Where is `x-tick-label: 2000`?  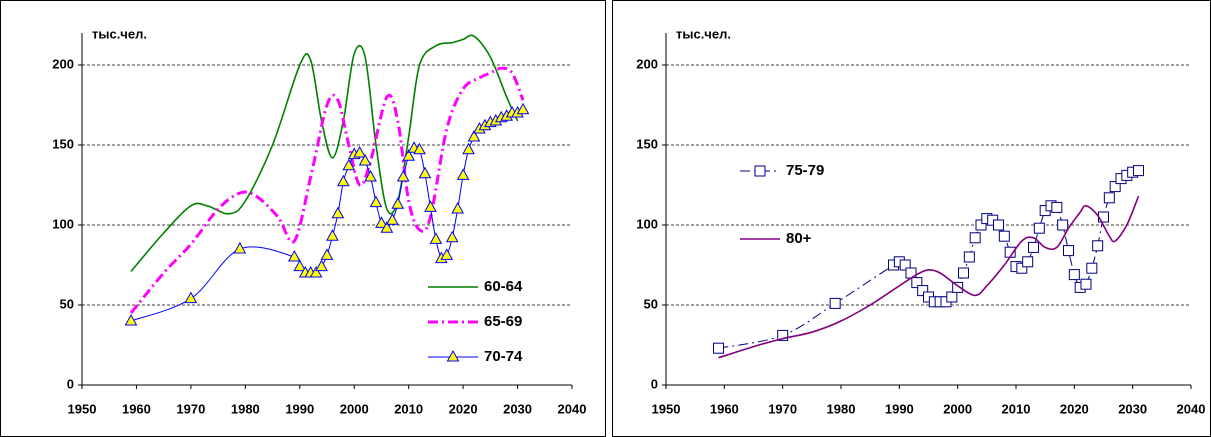
x-tick-label: 2000 is located at coordinates (354, 408).